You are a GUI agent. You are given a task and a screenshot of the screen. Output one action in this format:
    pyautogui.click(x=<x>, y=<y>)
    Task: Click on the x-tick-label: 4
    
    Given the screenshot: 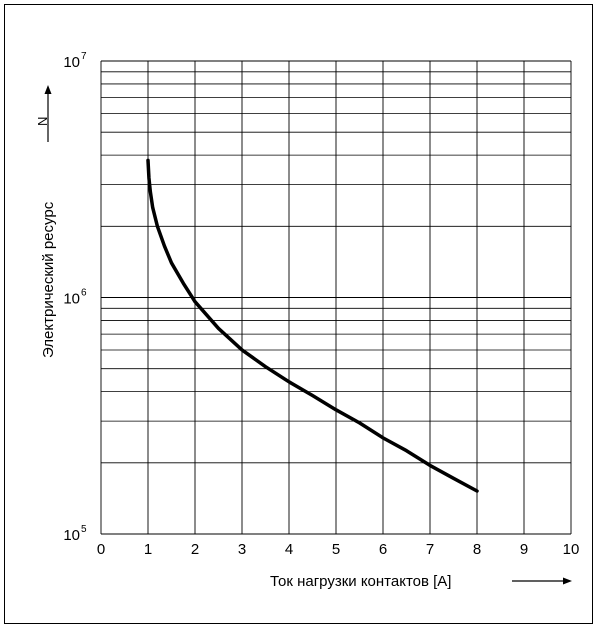 What is the action you would take?
    pyautogui.click(x=289, y=549)
    